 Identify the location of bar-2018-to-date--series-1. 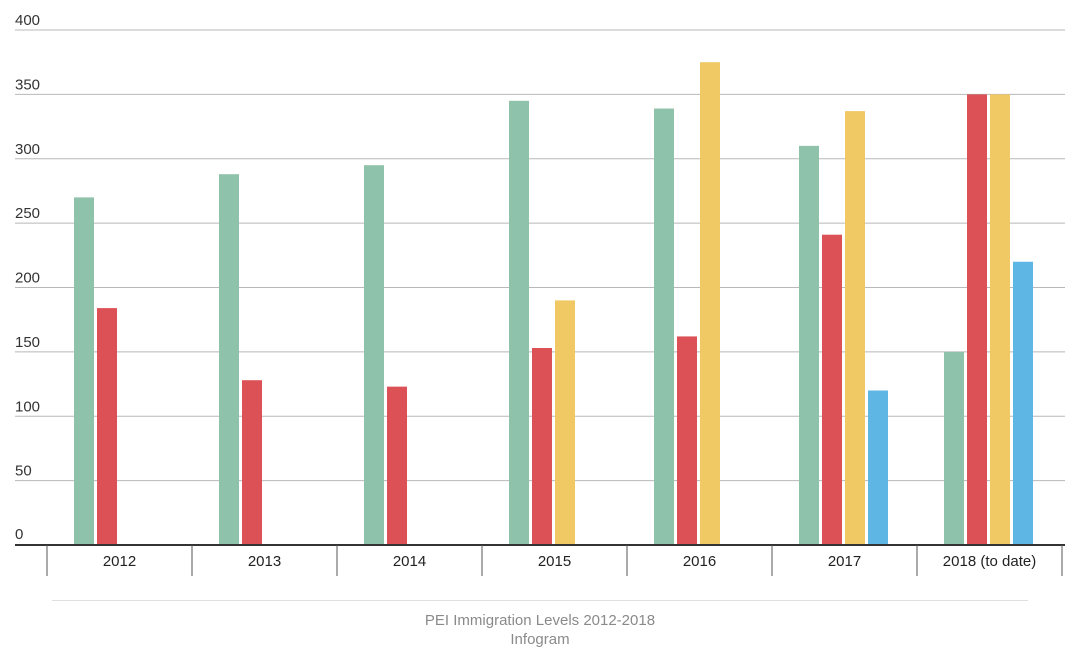
(954, 448).